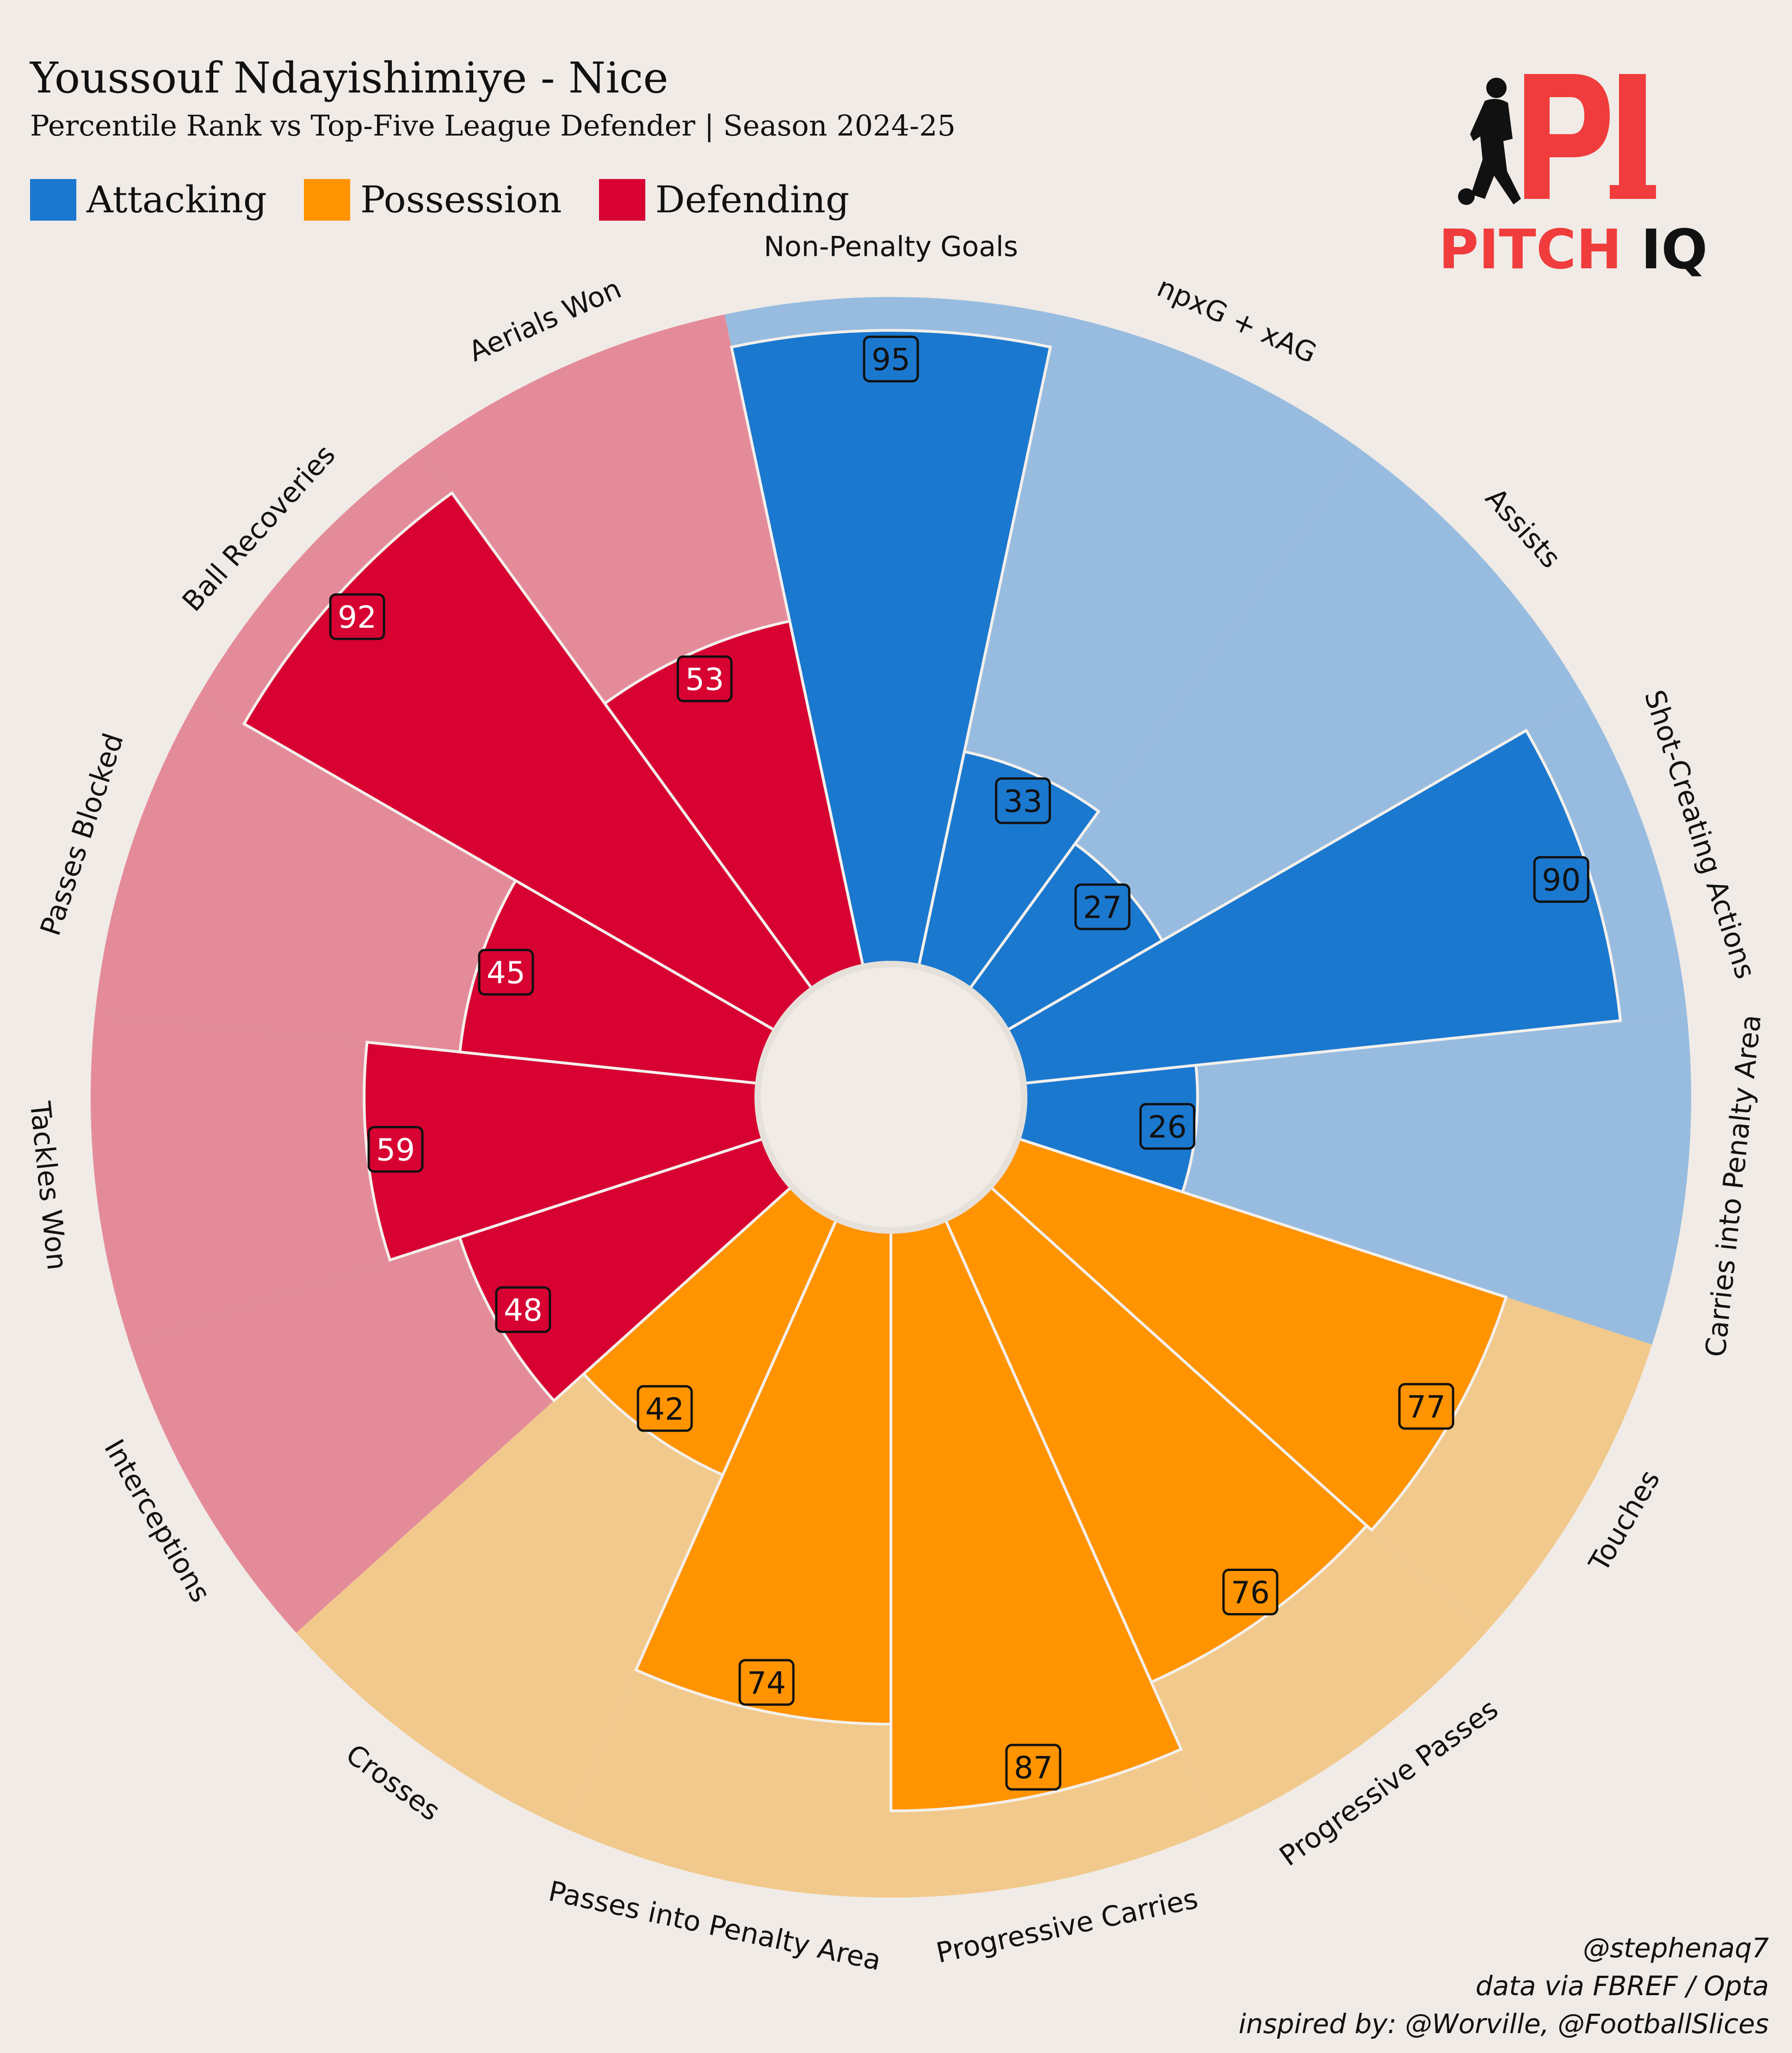 This screenshot has width=1792, height=2053. I want to click on value-label-passes-blocked: 45, so click(506, 972).